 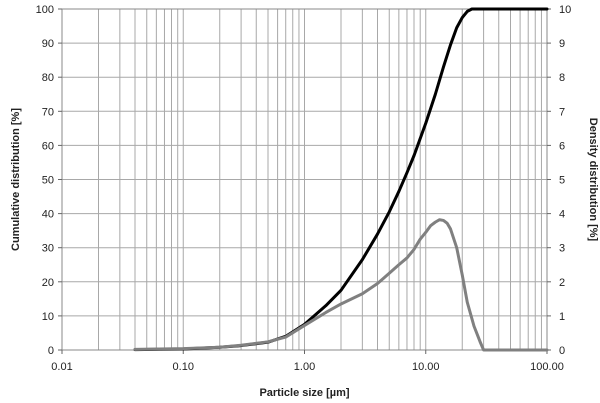 I want to click on x-tick-label: 10.00, so click(x=426, y=367).